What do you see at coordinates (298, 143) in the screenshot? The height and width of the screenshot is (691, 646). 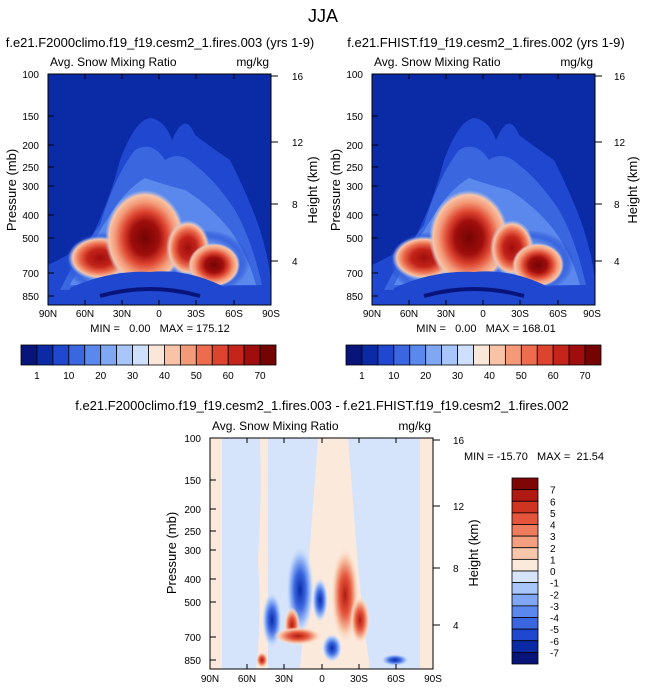 I see `right-tick-label: 12` at bounding box center [298, 143].